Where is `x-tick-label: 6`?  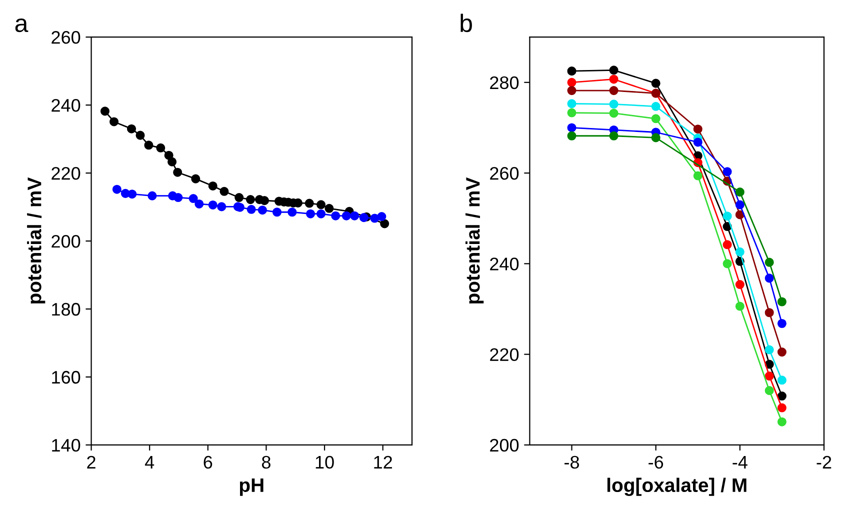 x-tick-label: 6 is located at coordinates (208, 462).